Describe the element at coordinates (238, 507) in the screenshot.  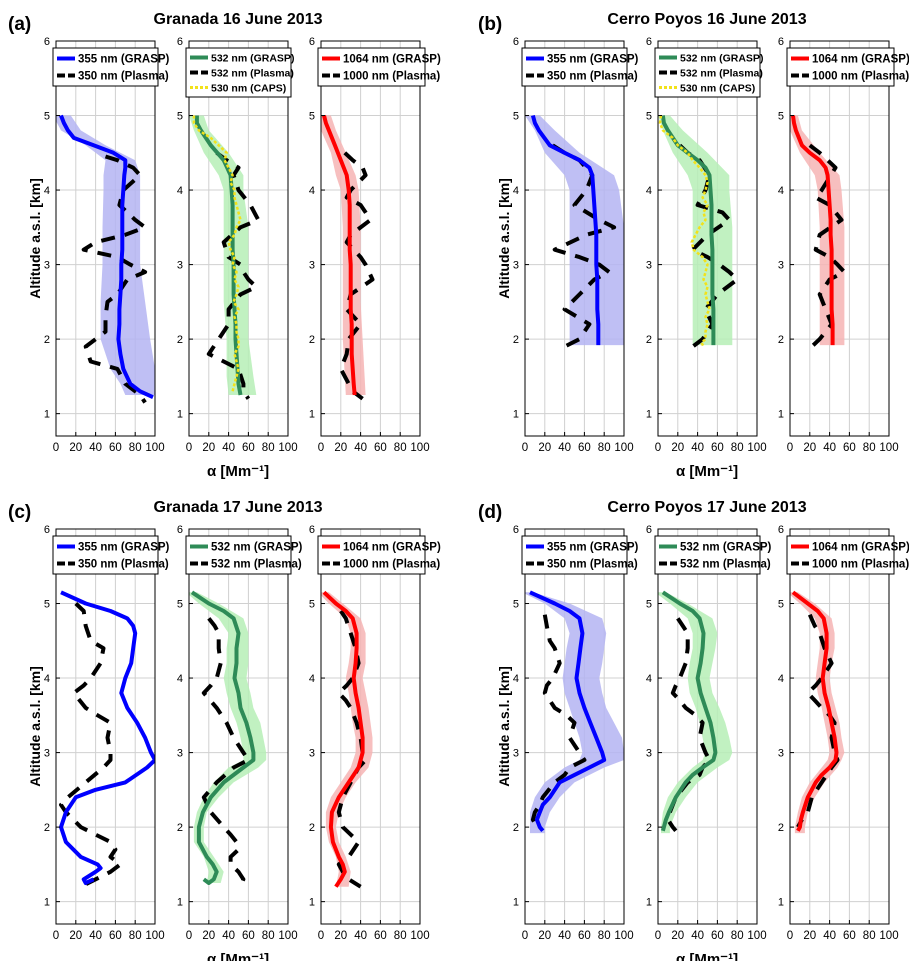
I see `panel-title: Granada 17 June 2013` at that location.